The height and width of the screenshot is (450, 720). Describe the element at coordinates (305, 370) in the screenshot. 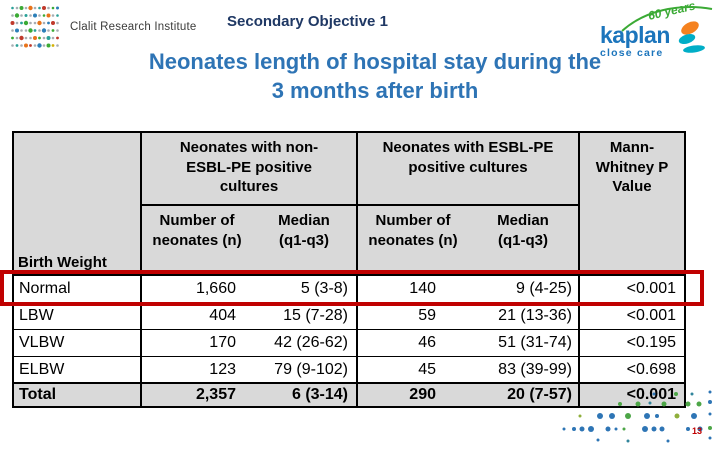

I see `g1-median-cell: 79 (9-102)` at that location.